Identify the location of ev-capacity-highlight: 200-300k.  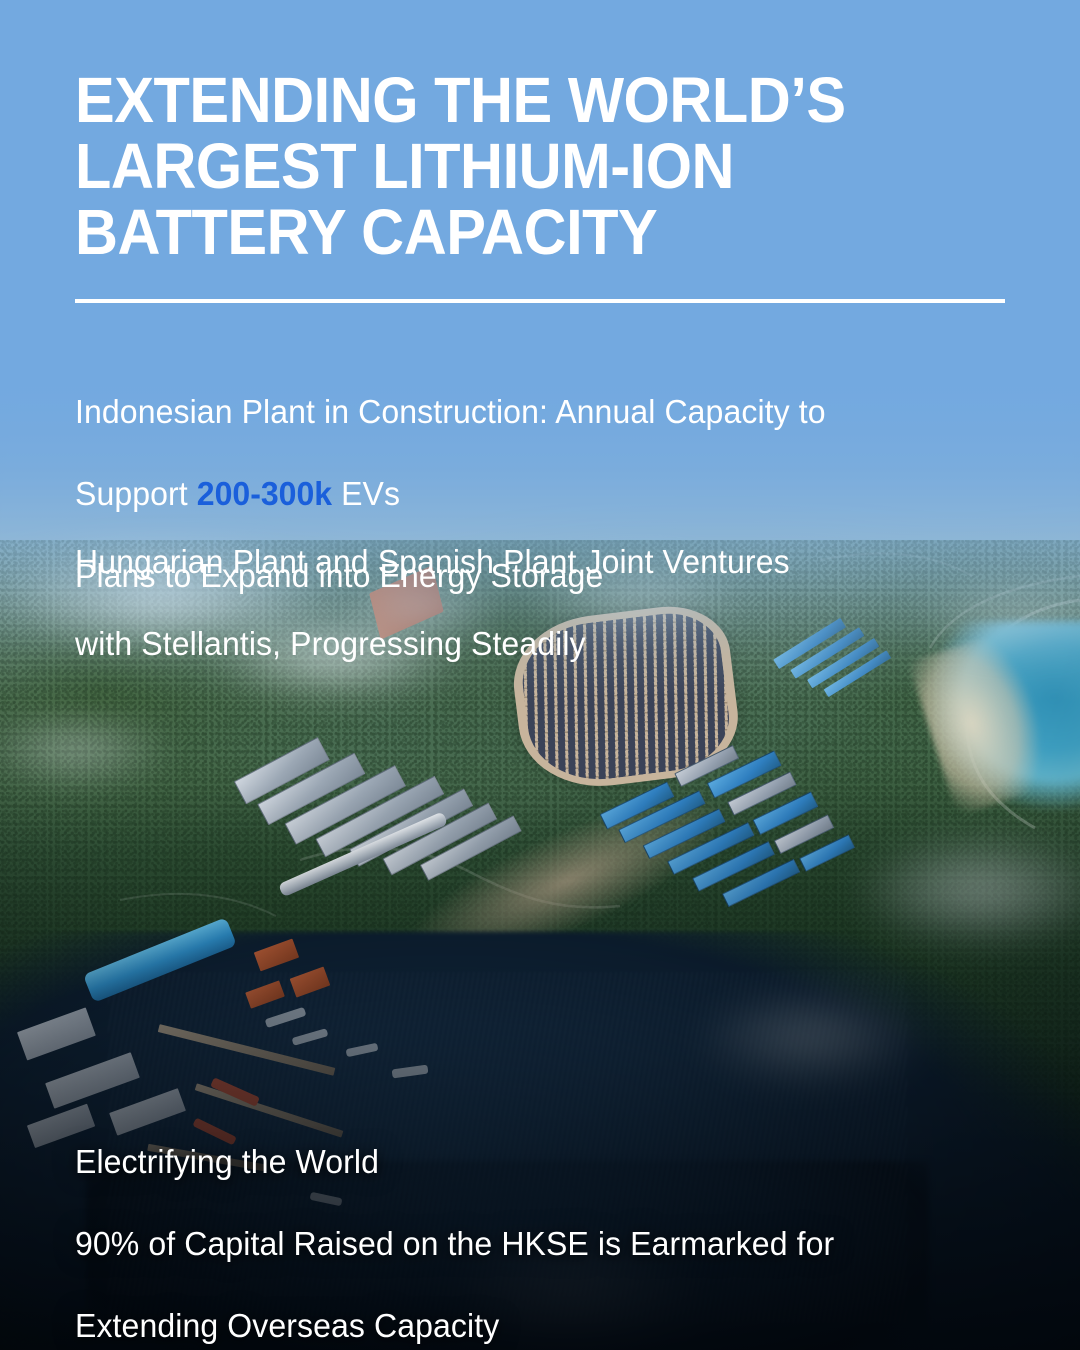
(264, 493).